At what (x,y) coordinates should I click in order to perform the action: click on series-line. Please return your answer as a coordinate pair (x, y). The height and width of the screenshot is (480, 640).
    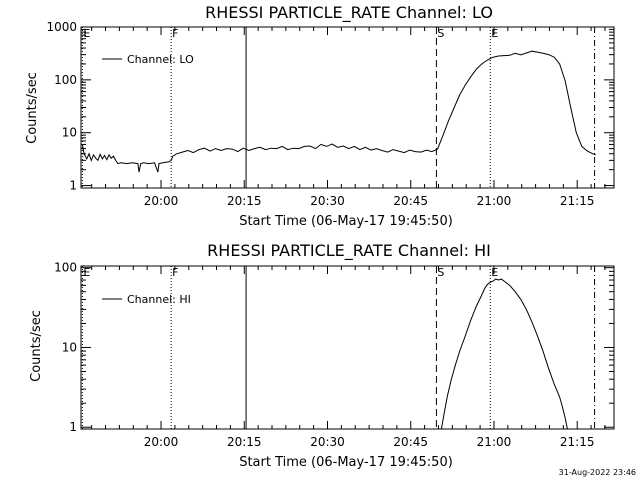
    Looking at the image, I should click on (504, 354).